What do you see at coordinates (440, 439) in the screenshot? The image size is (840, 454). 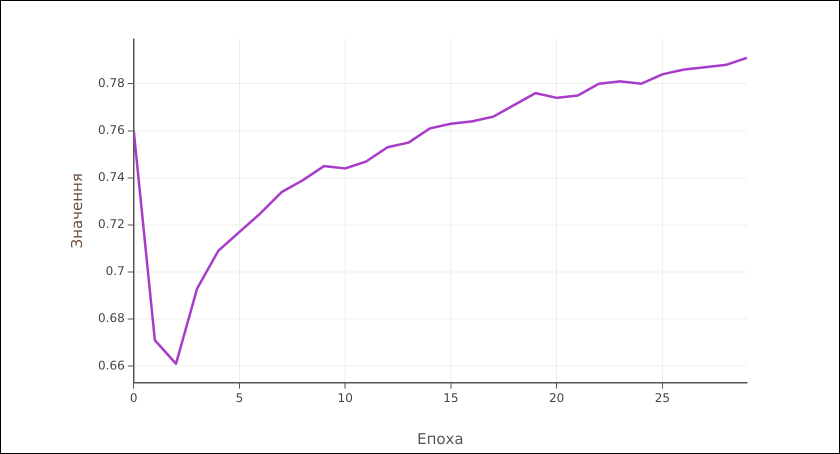 I see `x-axis-title: Епоха` at bounding box center [440, 439].